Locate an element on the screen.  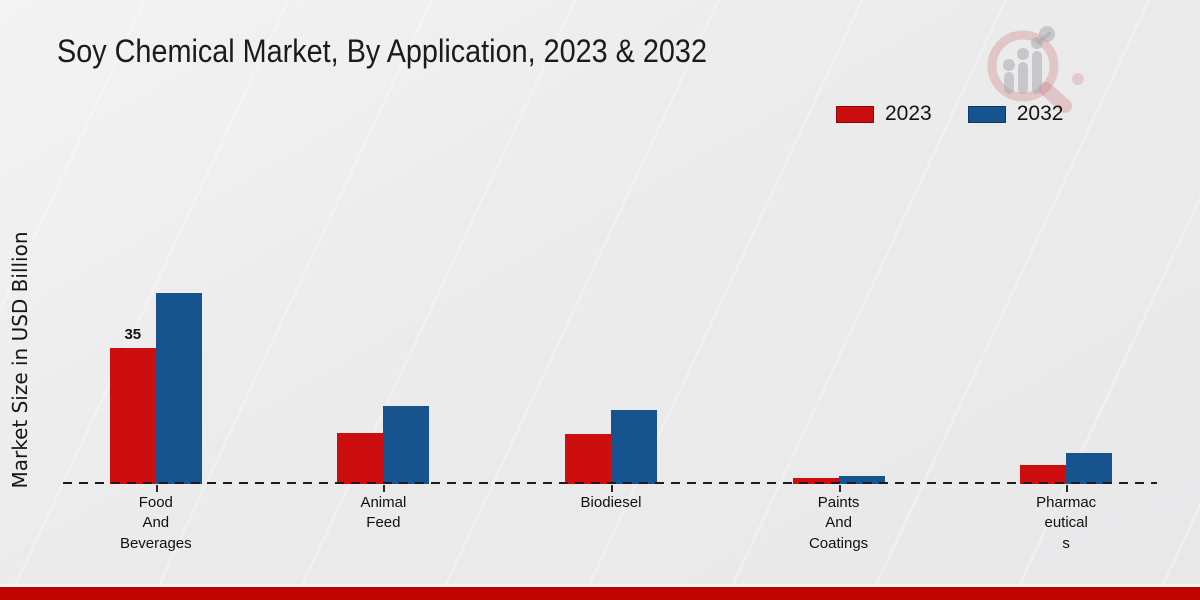
bar-group-1: 35 is located at coordinates (156, 370).